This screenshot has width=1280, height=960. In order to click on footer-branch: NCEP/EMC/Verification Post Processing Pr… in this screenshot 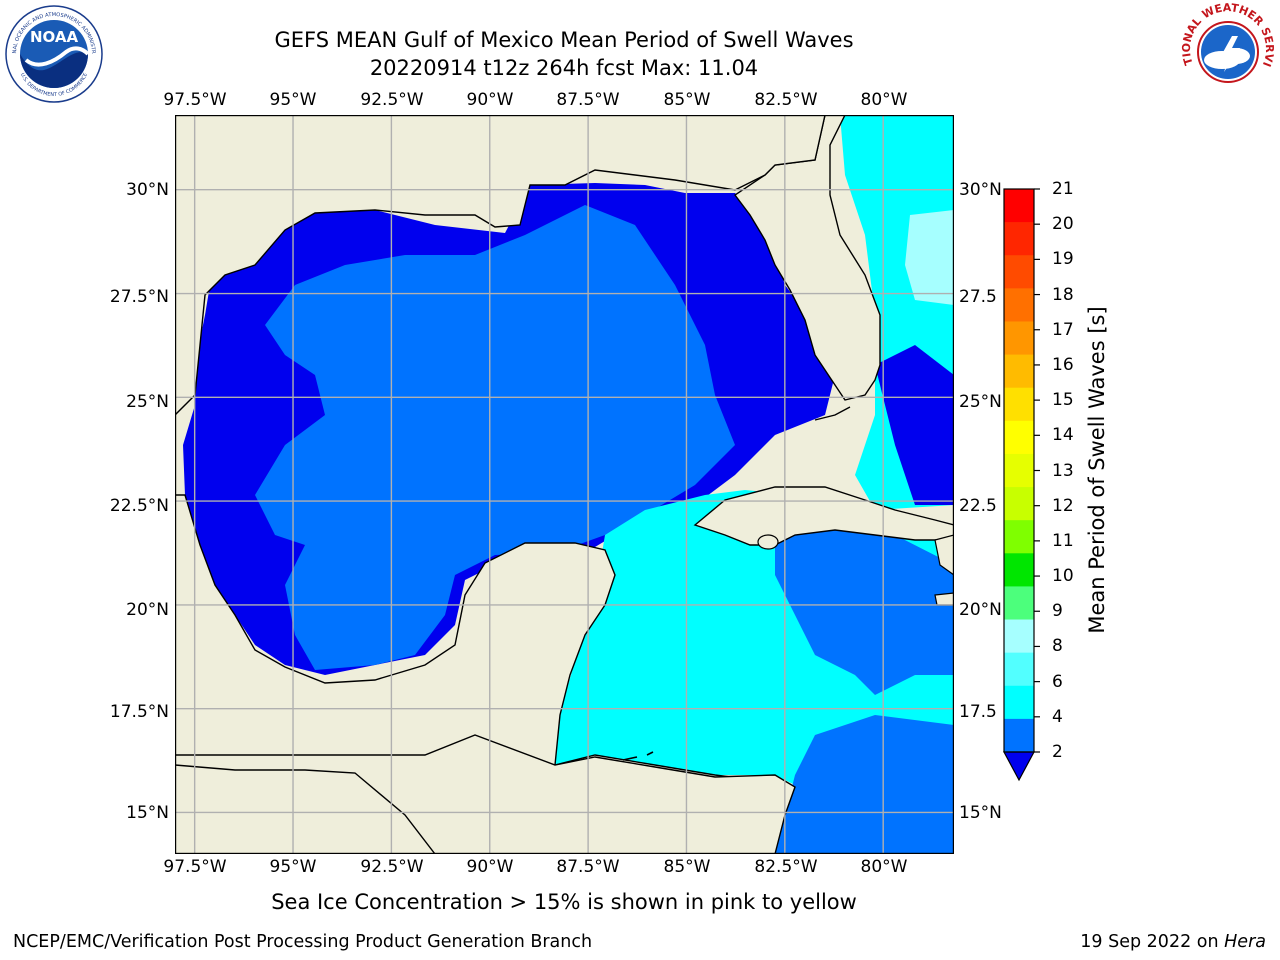, I will do `click(303, 942)`.